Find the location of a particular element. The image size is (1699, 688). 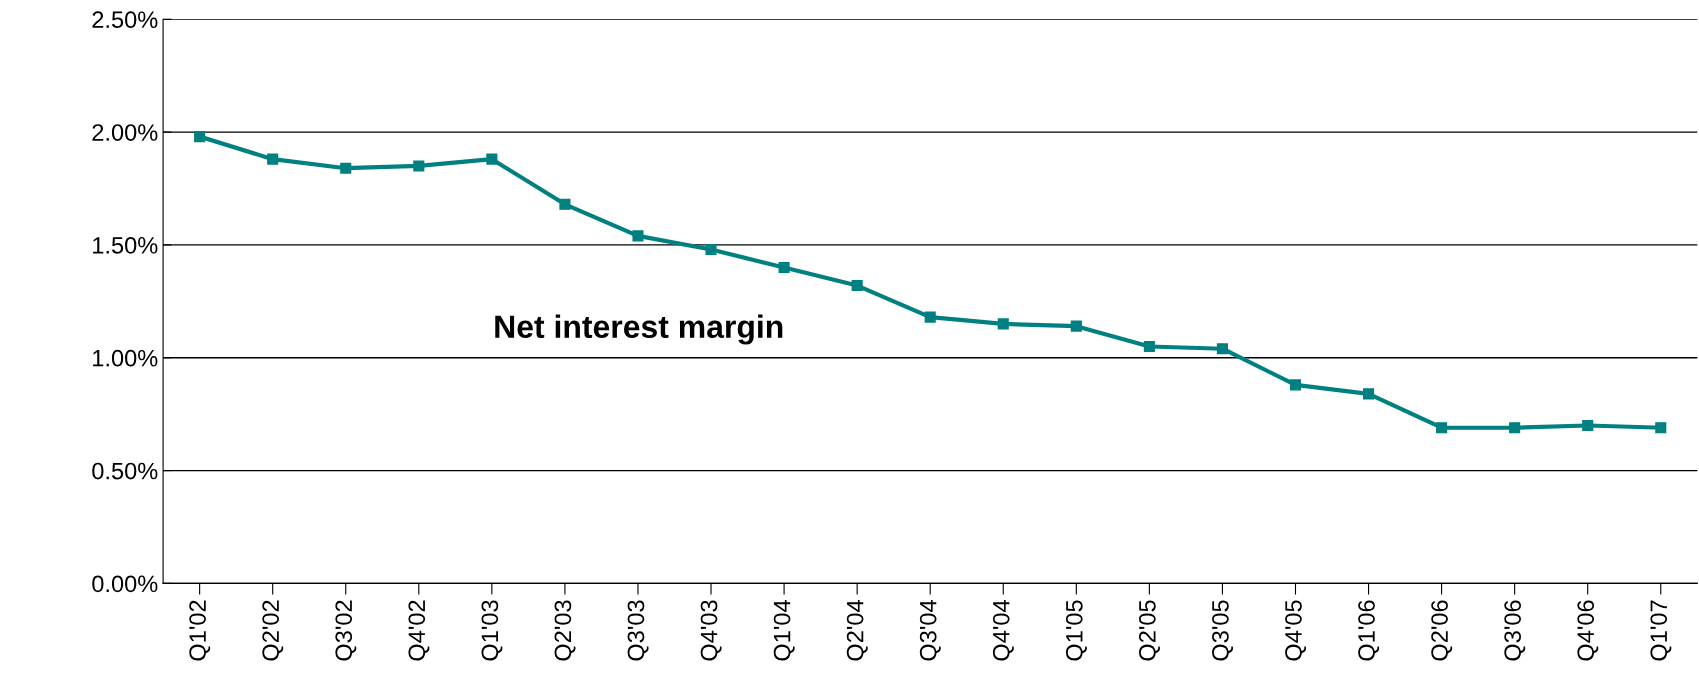

x-tick-label: Q4'03 is located at coordinates (711, 630).